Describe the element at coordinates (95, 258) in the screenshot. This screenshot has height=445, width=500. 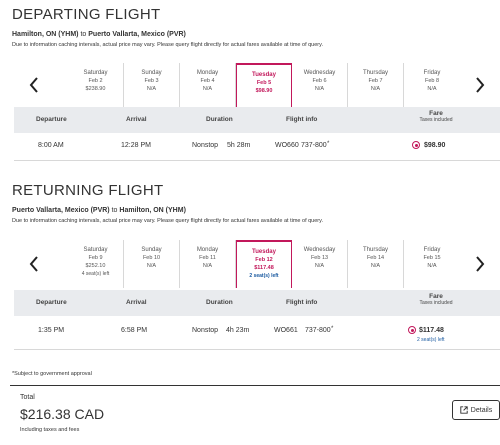
I see `day-date: Feb 9` at that location.